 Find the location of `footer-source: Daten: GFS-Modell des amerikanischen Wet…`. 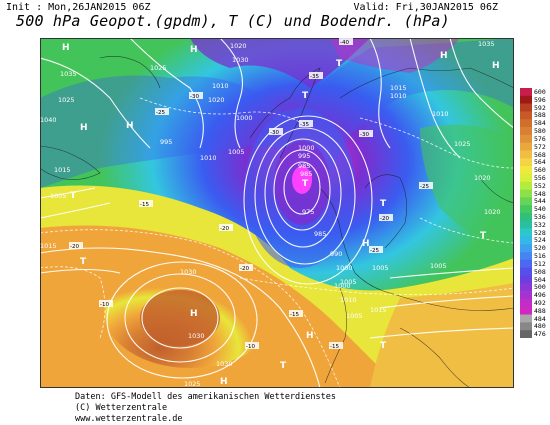

footer-source: Daten: GFS-Modell des amerikanischen Wet… is located at coordinates (205, 397).